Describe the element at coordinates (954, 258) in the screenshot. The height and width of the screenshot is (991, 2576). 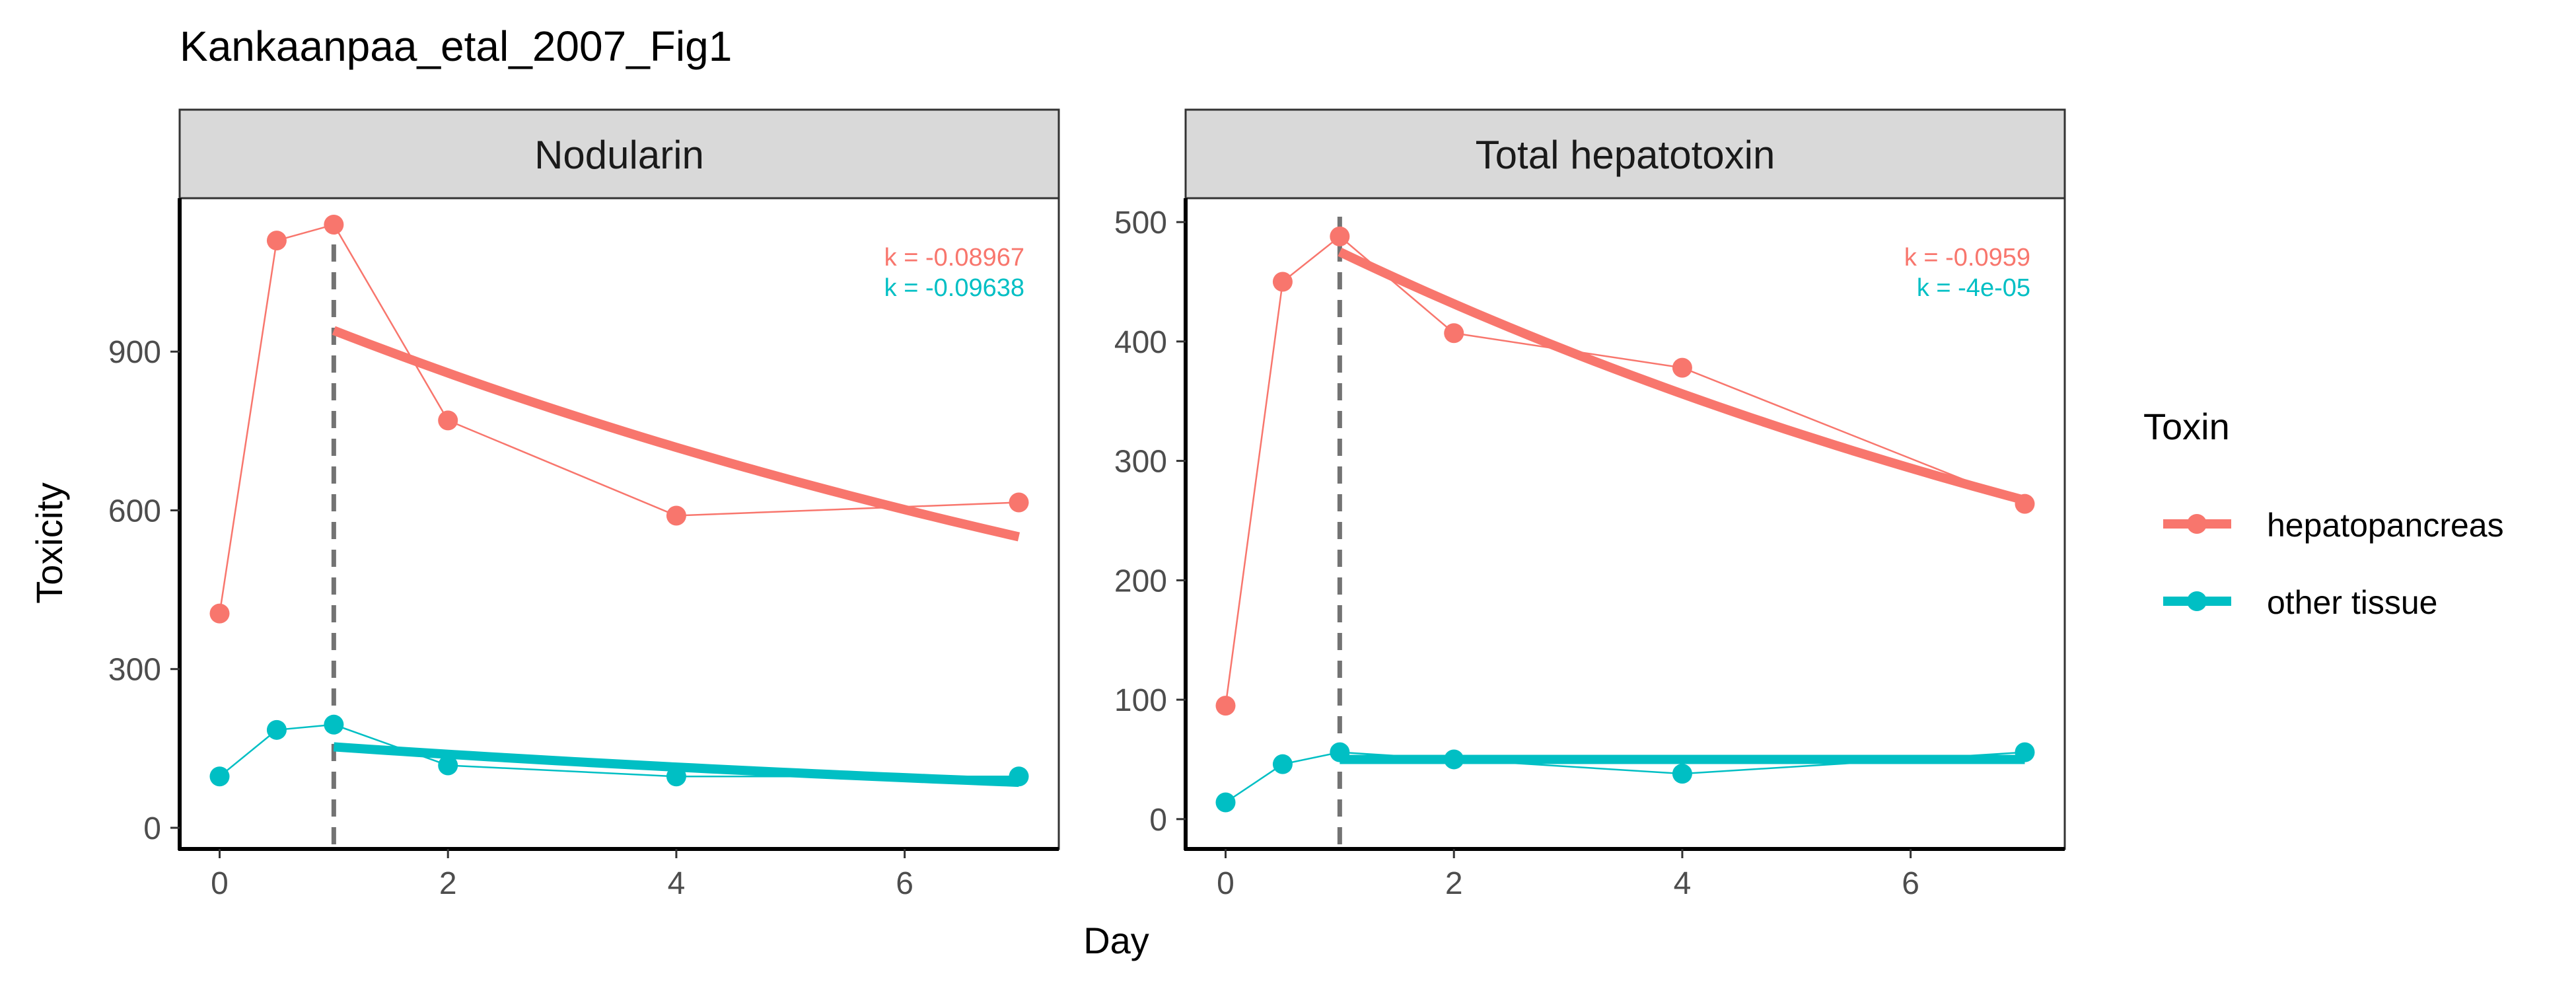
I see `k-annotation: k = -0.08967` at that location.